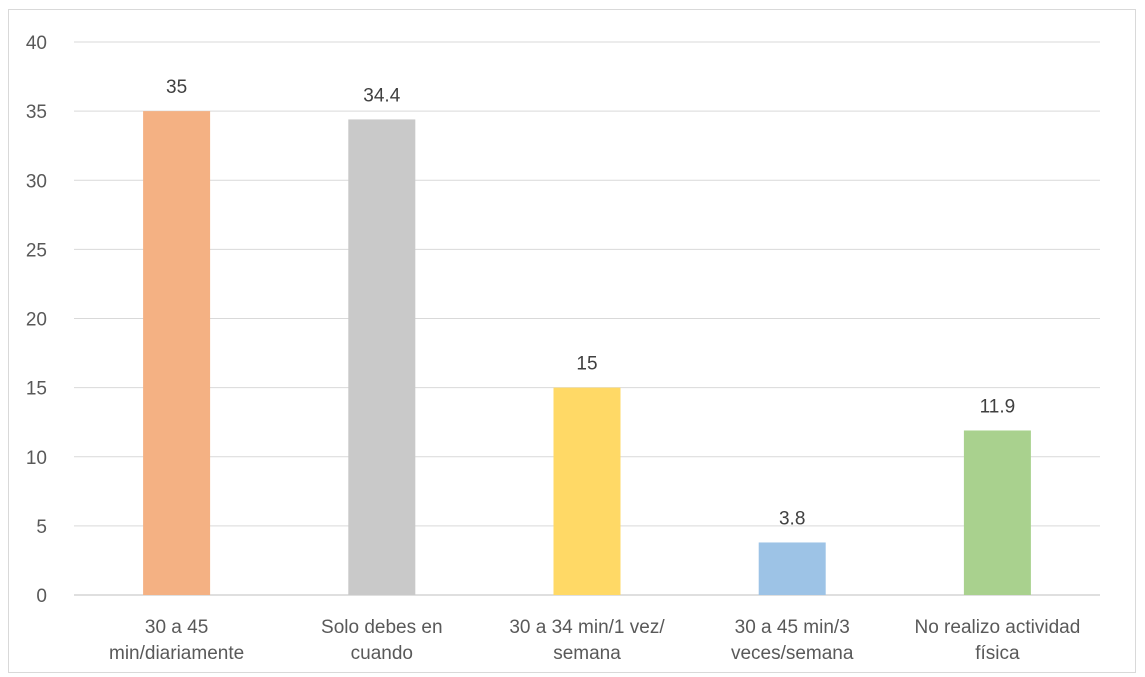  Describe the element at coordinates (792, 653) in the screenshot. I see `category-label-4-line-2: veces/semana` at that location.